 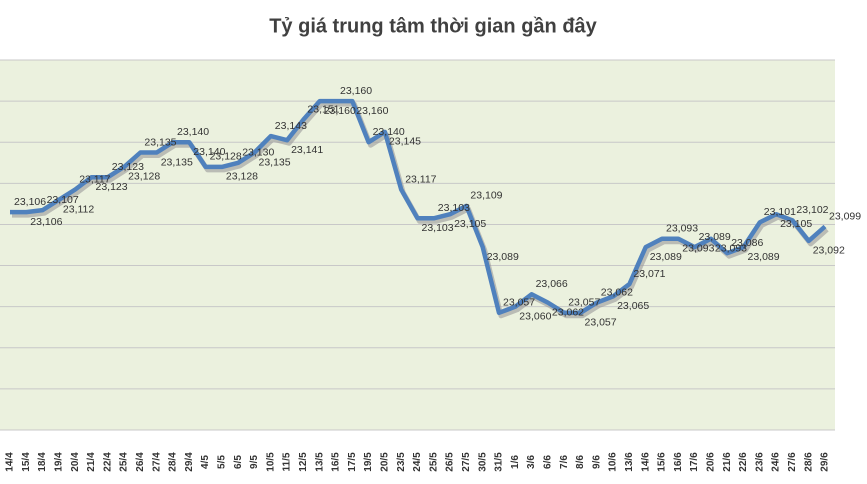 I want to click on data-label: 23,151, so click(x=323, y=109).